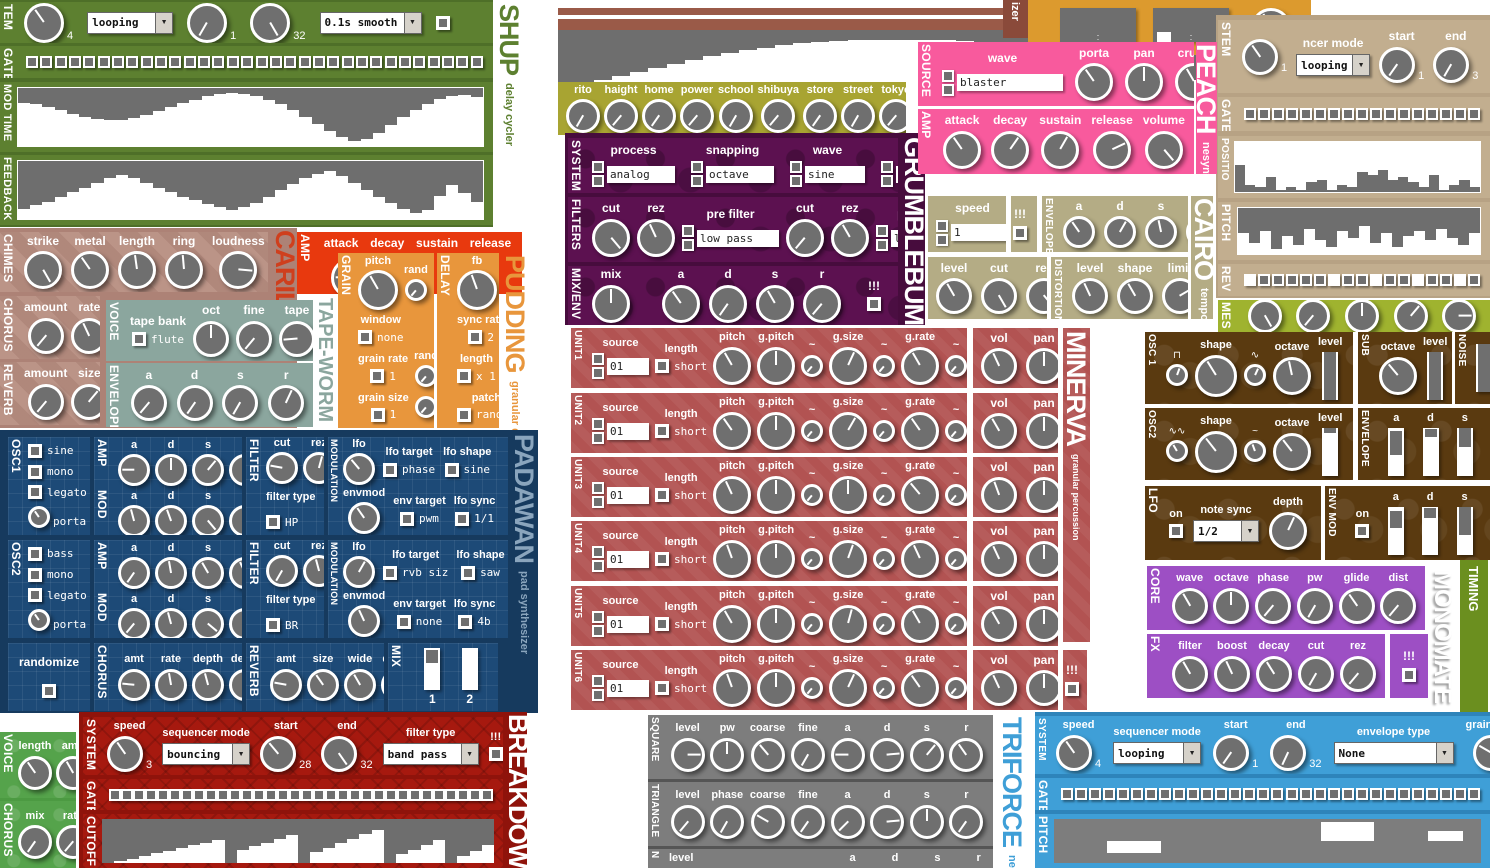 The width and height of the screenshot is (1490, 868). What do you see at coordinates (628, 431) in the screenshot?
I see `text-field: 01` at bounding box center [628, 431].